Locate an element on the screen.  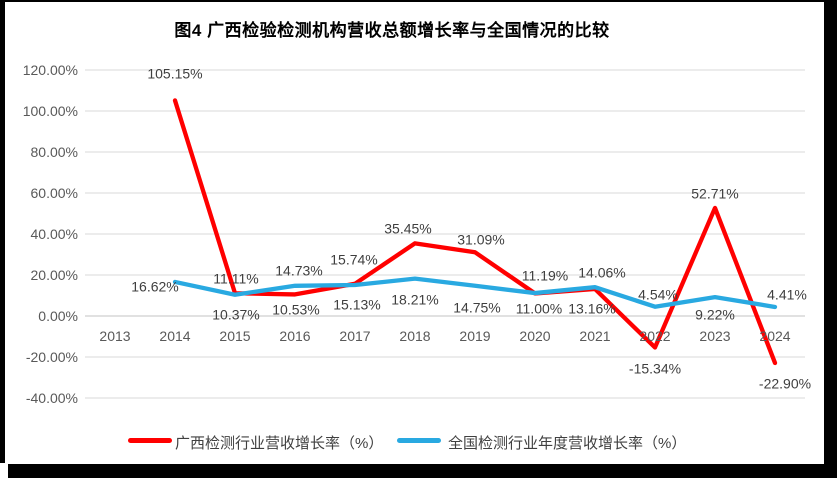
x-tick-label: 2022 is located at coordinates (655, 336).